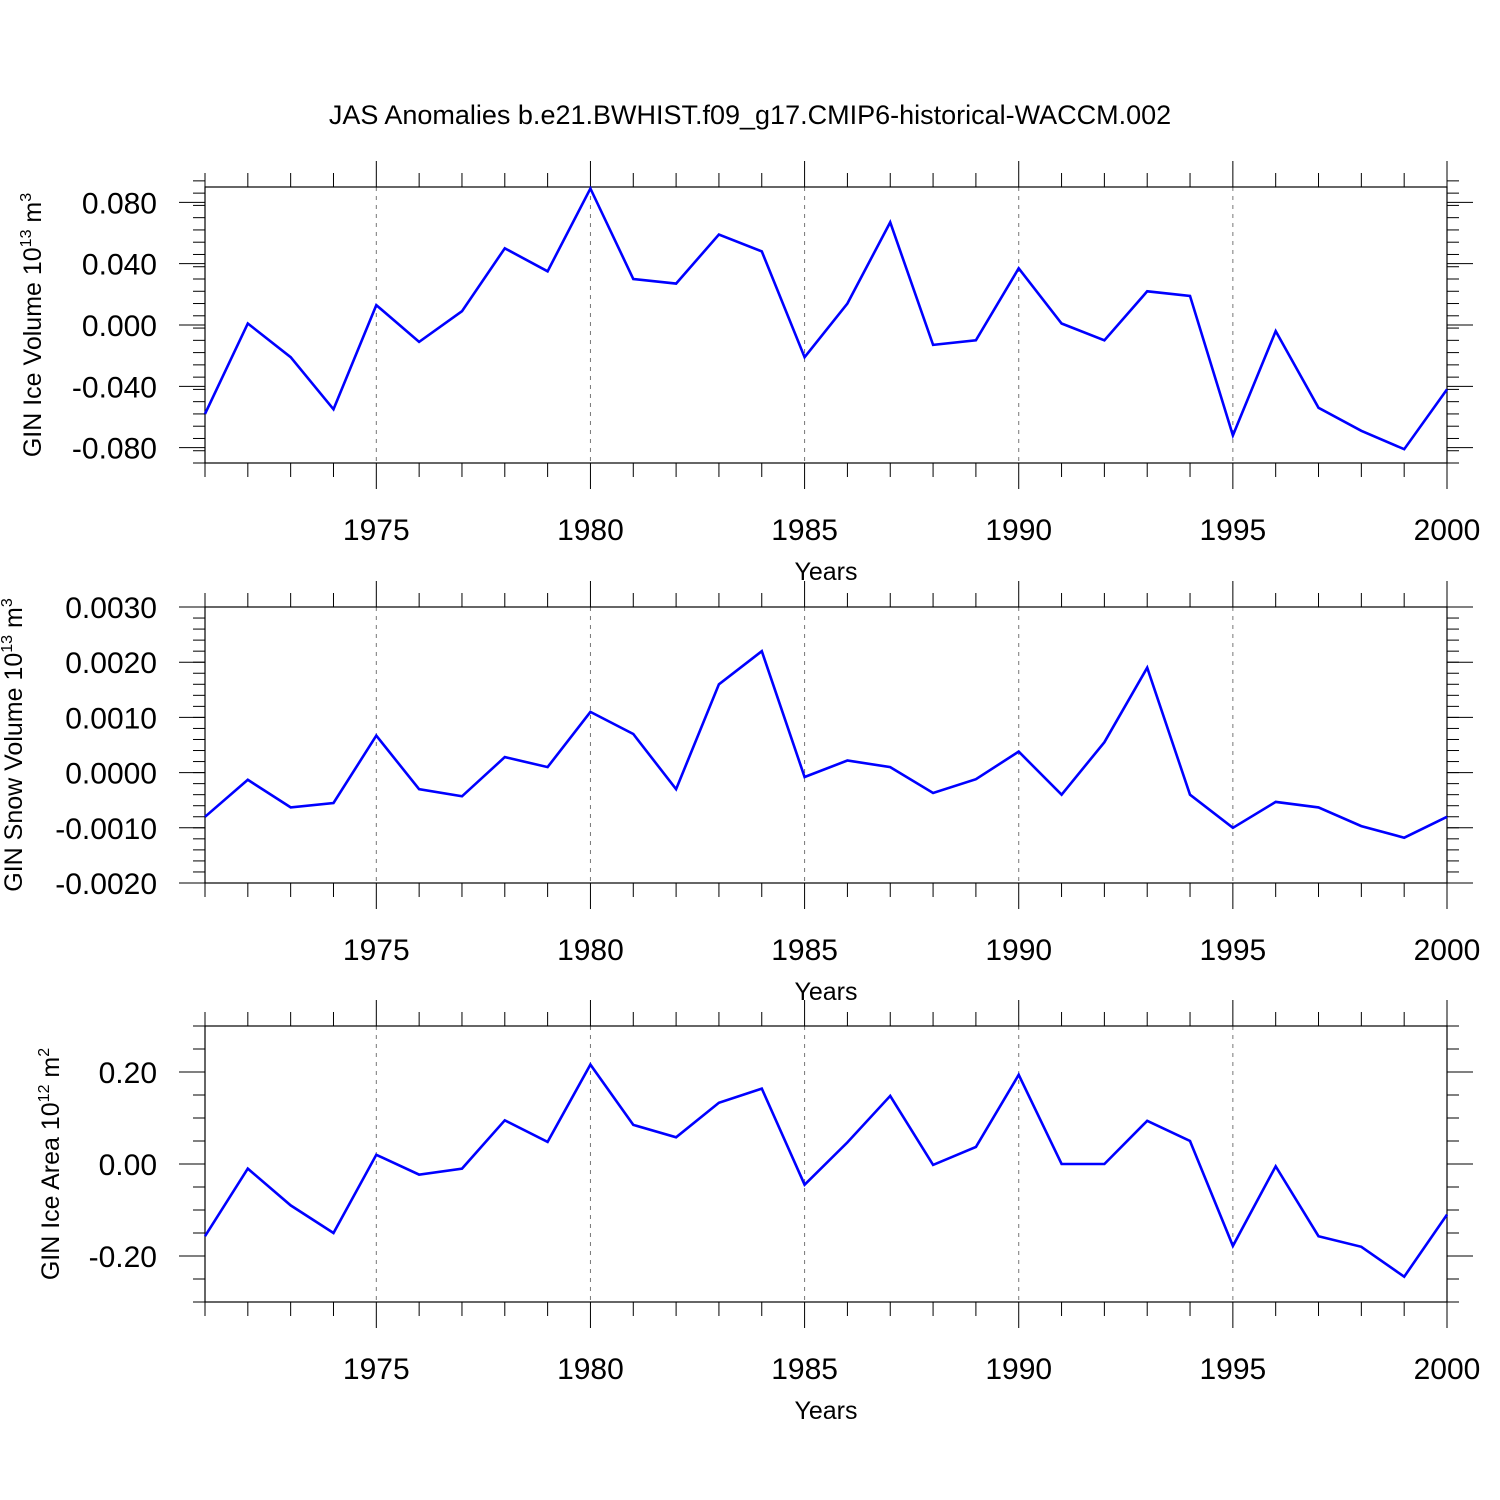  Describe the element at coordinates (111, 608) in the screenshot. I see `y-tick-label: 0.0030` at that location.